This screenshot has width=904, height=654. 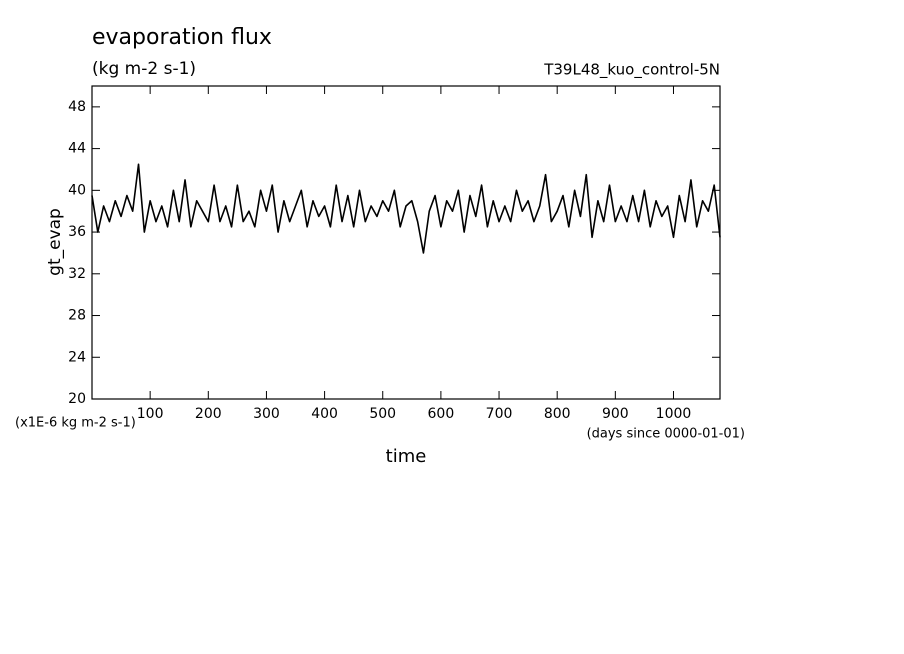 What do you see at coordinates (144, 69) in the screenshot?
I see `subtitle: (kg m-2 s-1)` at bounding box center [144, 69].